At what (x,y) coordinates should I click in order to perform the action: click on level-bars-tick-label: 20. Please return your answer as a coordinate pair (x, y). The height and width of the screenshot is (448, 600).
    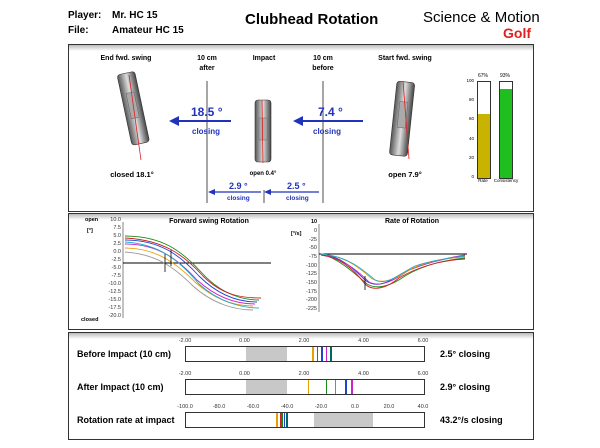
    Looking at the image, I should click on (471, 157).